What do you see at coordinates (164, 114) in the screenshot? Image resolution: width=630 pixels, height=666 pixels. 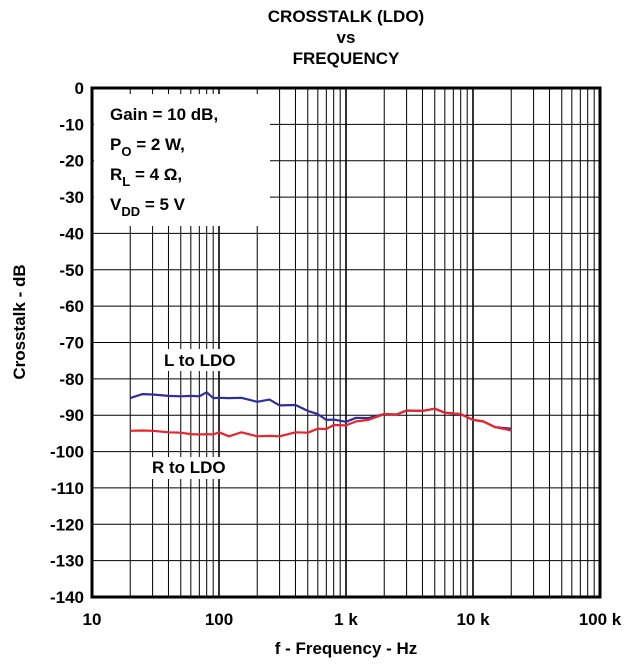 I see `condition-line: Gain = 10 dB,` at bounding box center [164, 114].